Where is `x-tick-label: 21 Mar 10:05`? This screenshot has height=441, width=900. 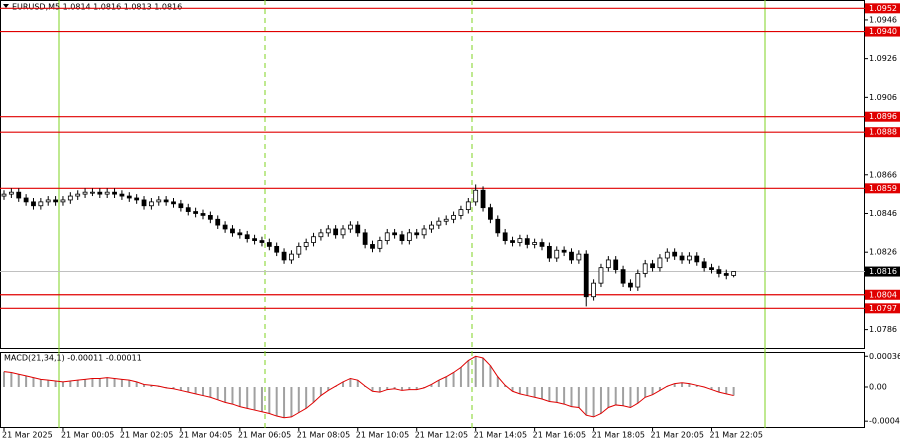
x-tick-label: 21 Mar 10:05 is located at coordinates (382, 435).